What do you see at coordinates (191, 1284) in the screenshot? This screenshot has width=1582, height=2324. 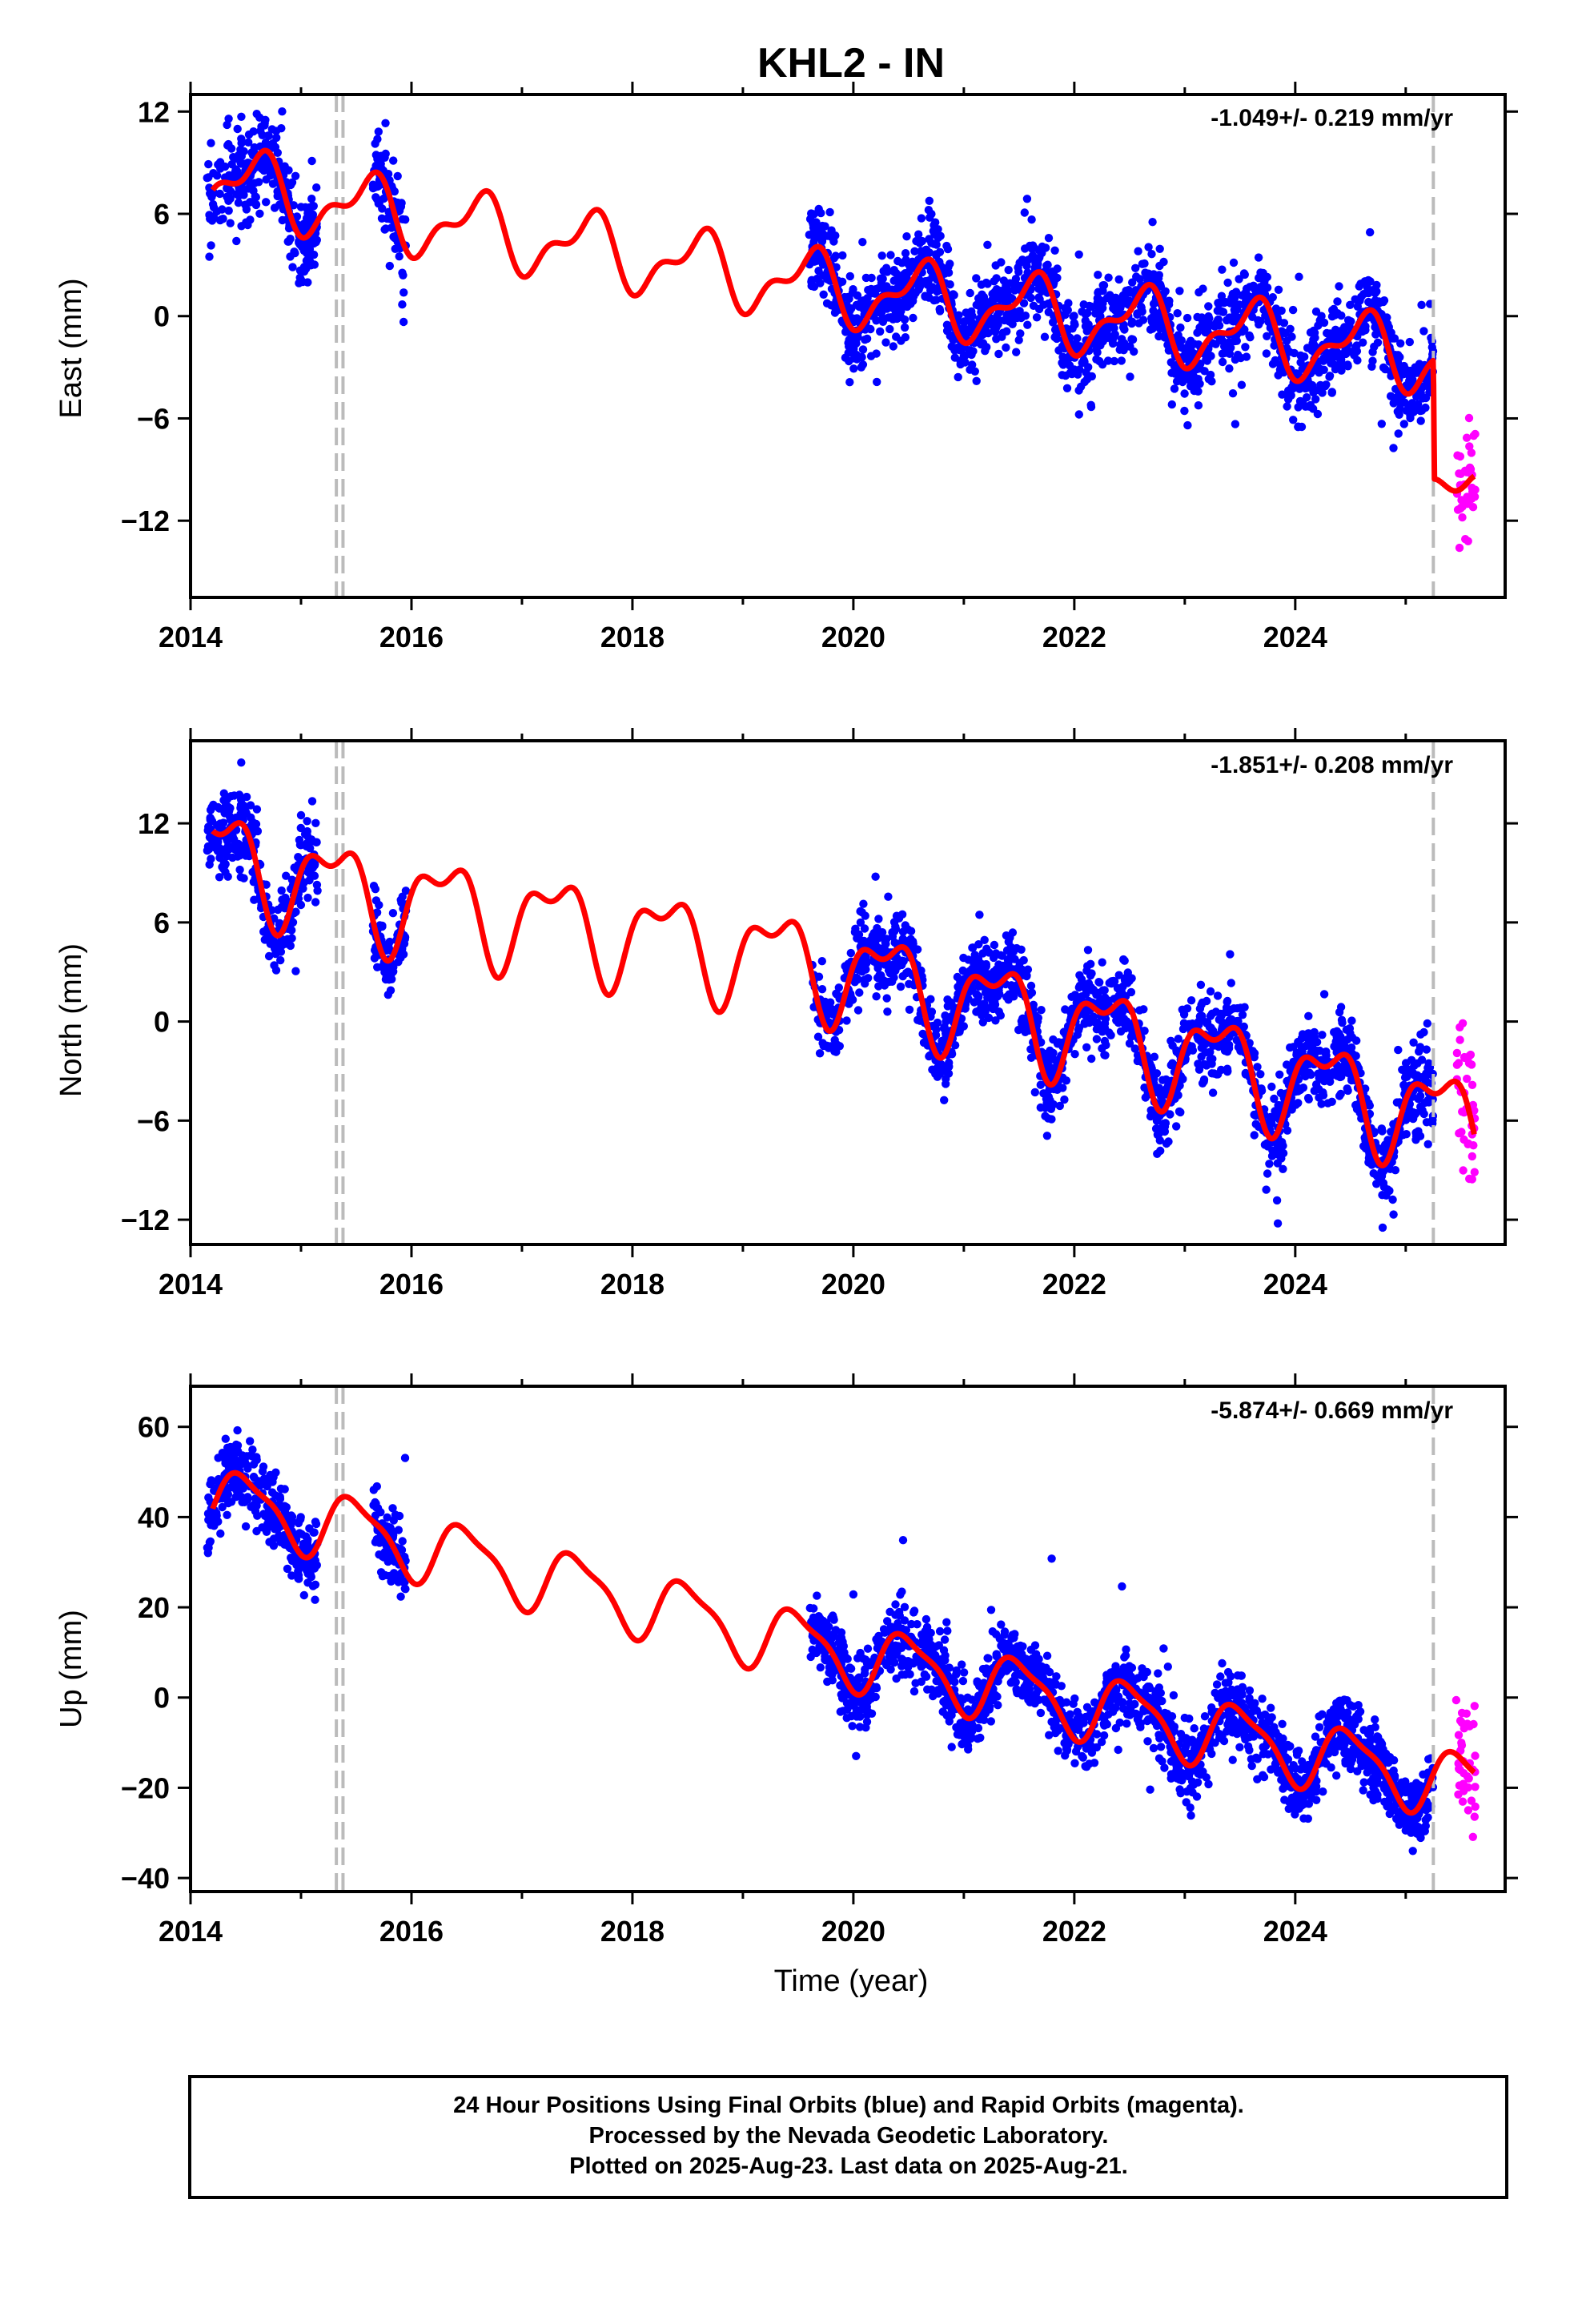 I see `north-xtick-label: 2014` at bounding box center [191, 1284].